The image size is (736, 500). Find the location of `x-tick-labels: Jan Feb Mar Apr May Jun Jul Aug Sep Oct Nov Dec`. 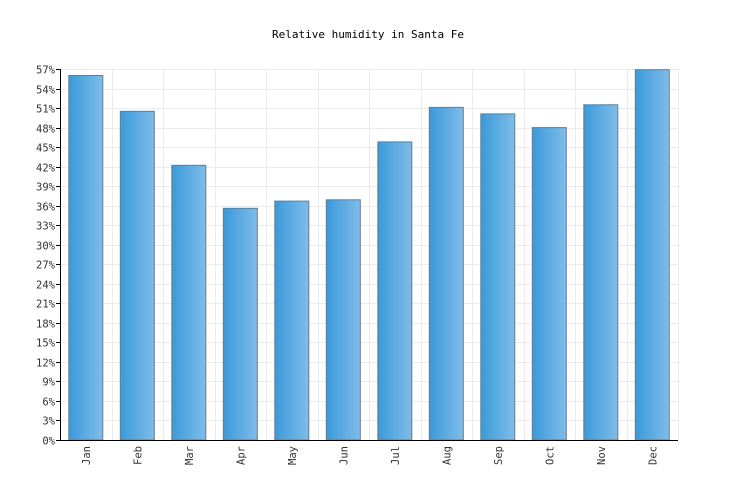

x-tick-labels: Jan Feb Mar Apr May Jun Jul Aug Sep Oct Nov Dec is located at coordinates (370, 455).